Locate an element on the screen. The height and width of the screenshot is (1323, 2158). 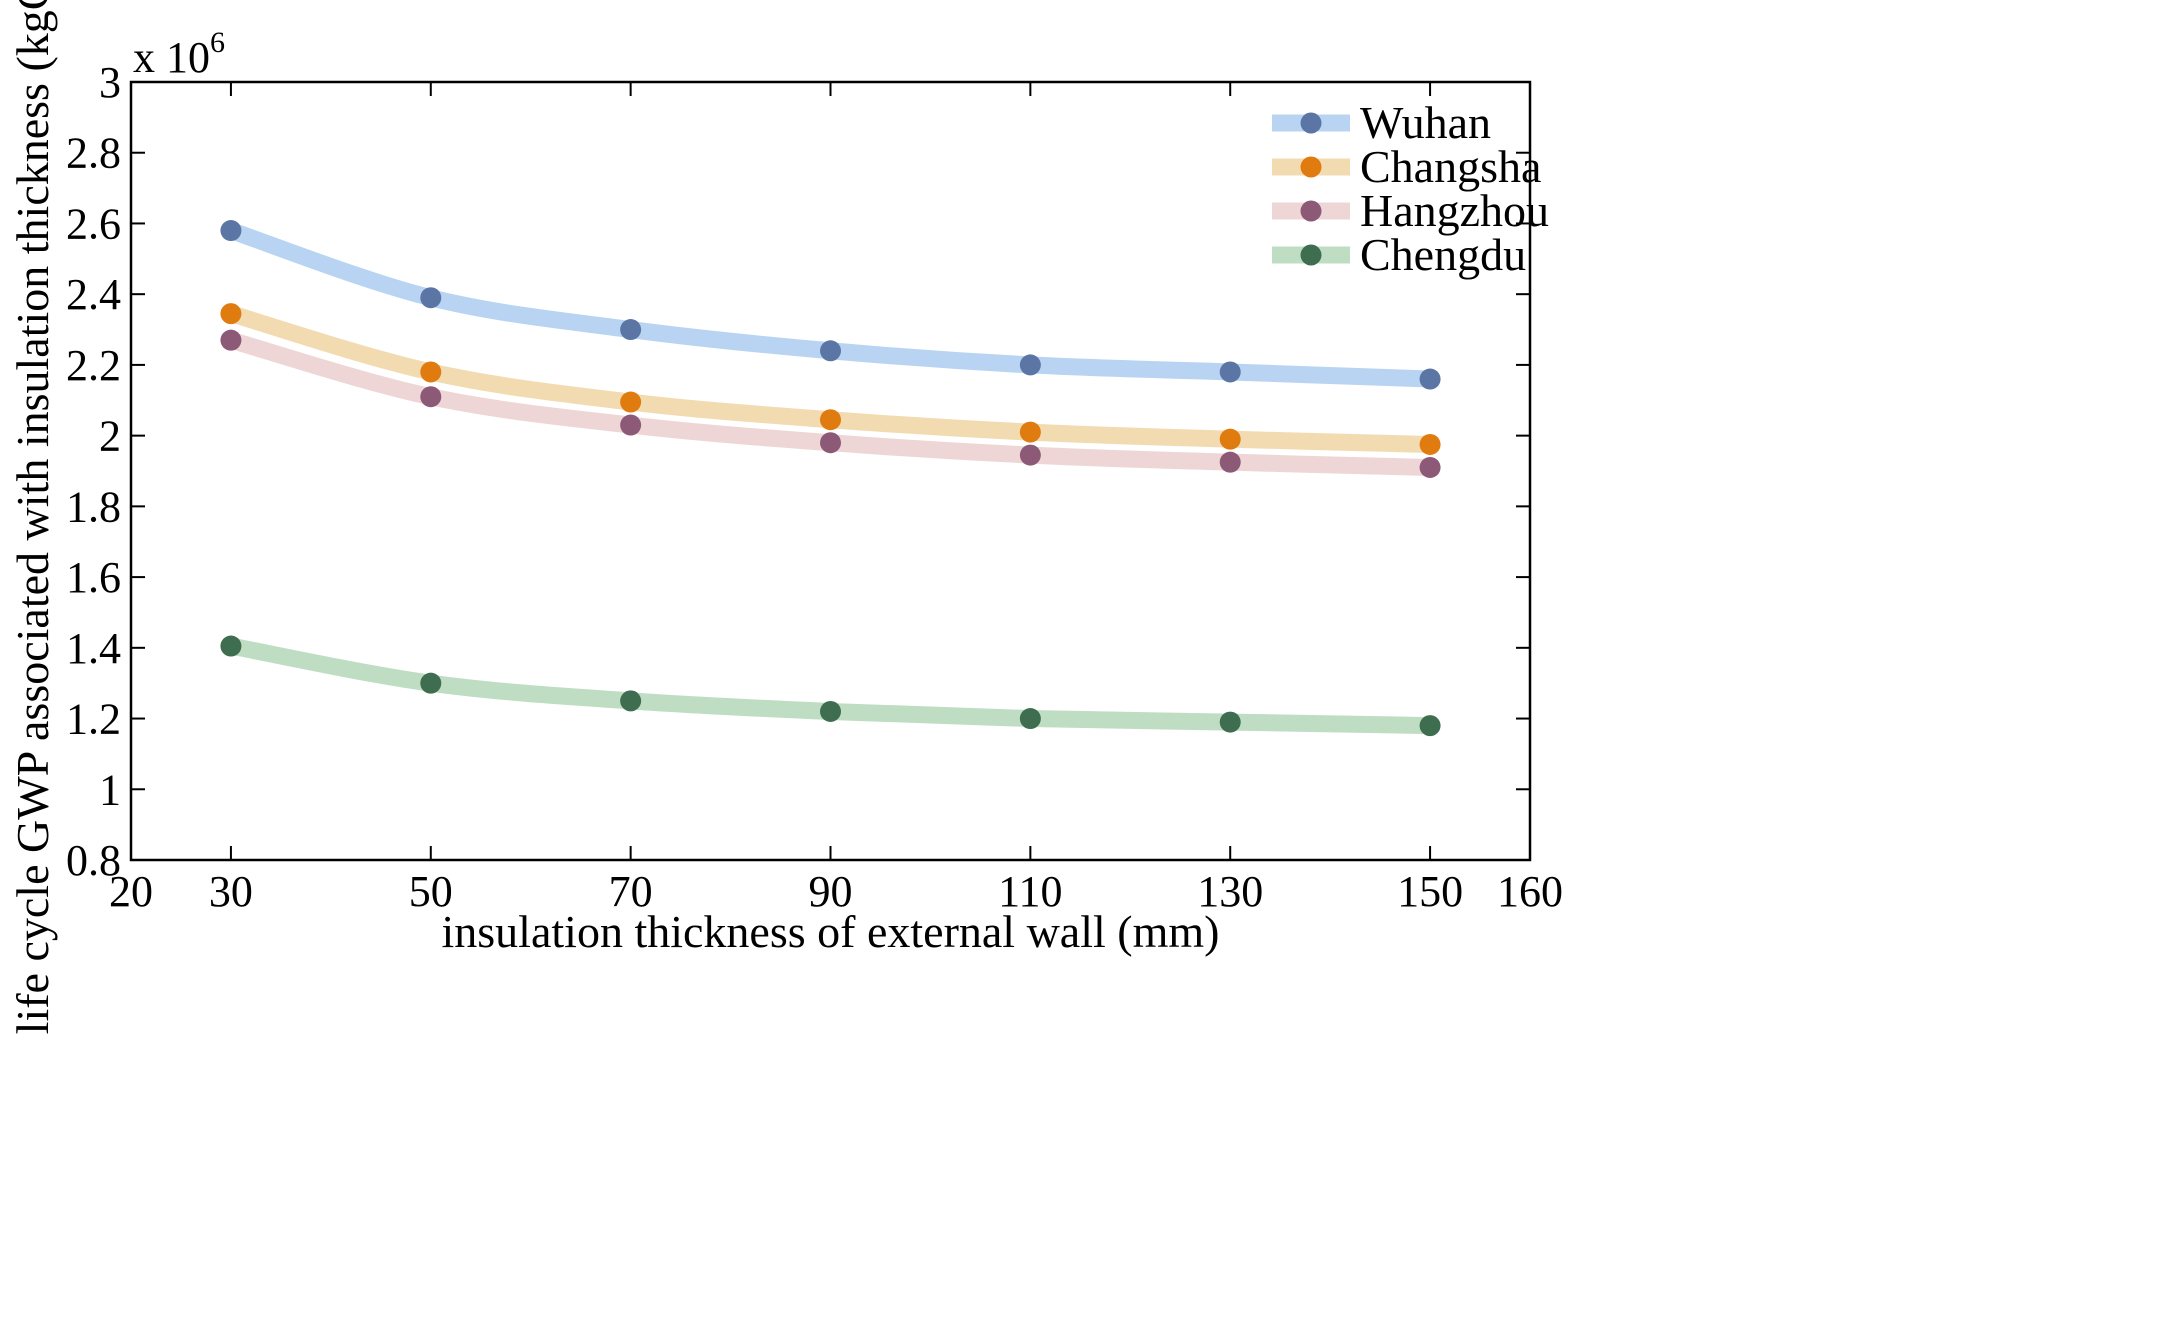
y-multiplier-base: x 10 is located at coordinates (171, 57).